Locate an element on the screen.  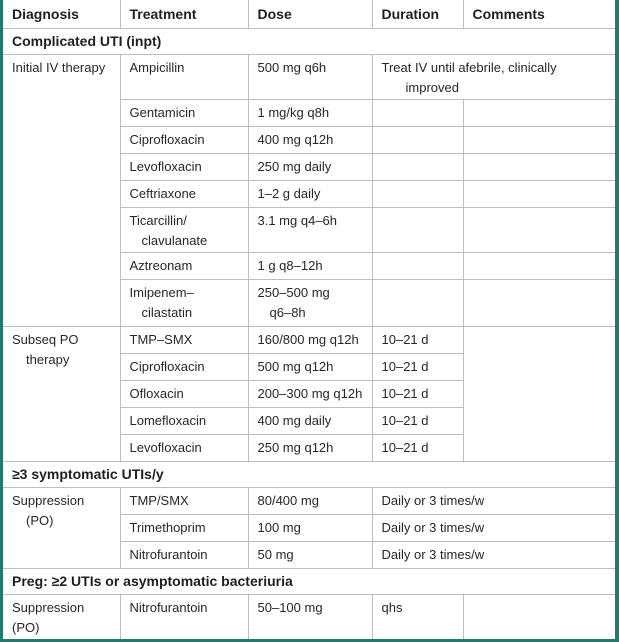
cell-treatment: TMP–SMX is located at coordinates (184, 340).